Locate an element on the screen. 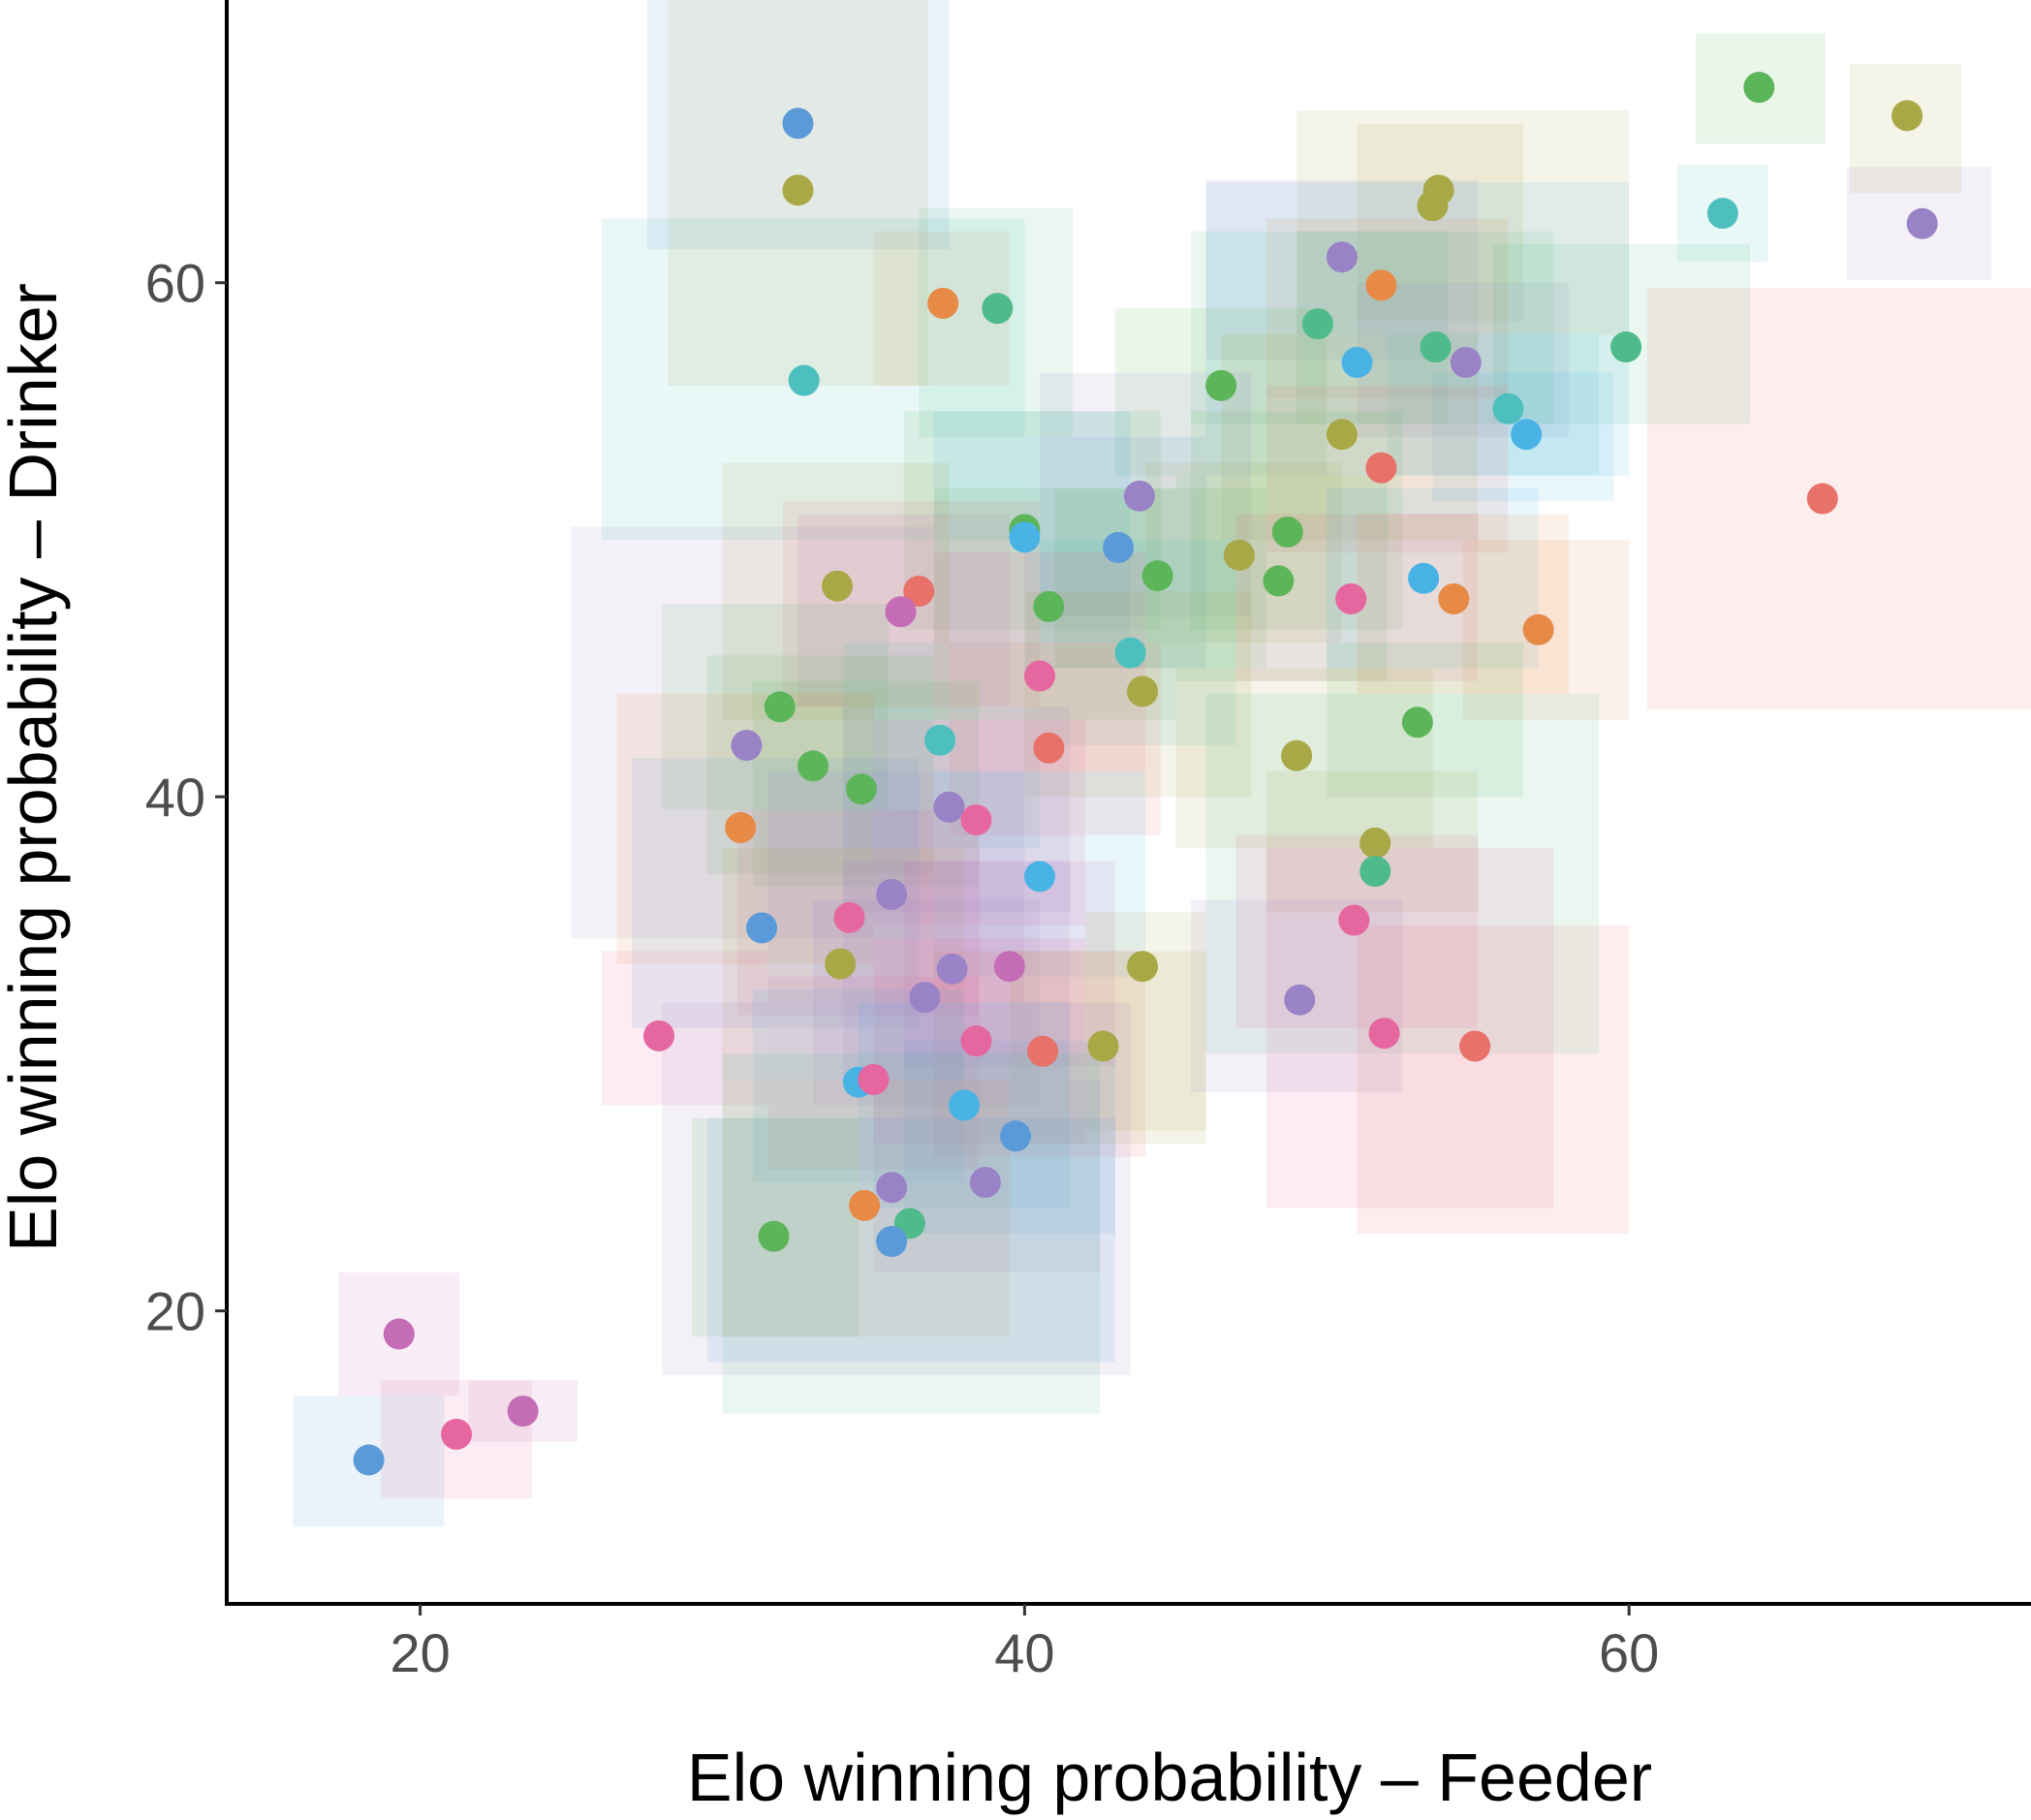  x-tick-label: 20 is located at coordinates (420, 1652).